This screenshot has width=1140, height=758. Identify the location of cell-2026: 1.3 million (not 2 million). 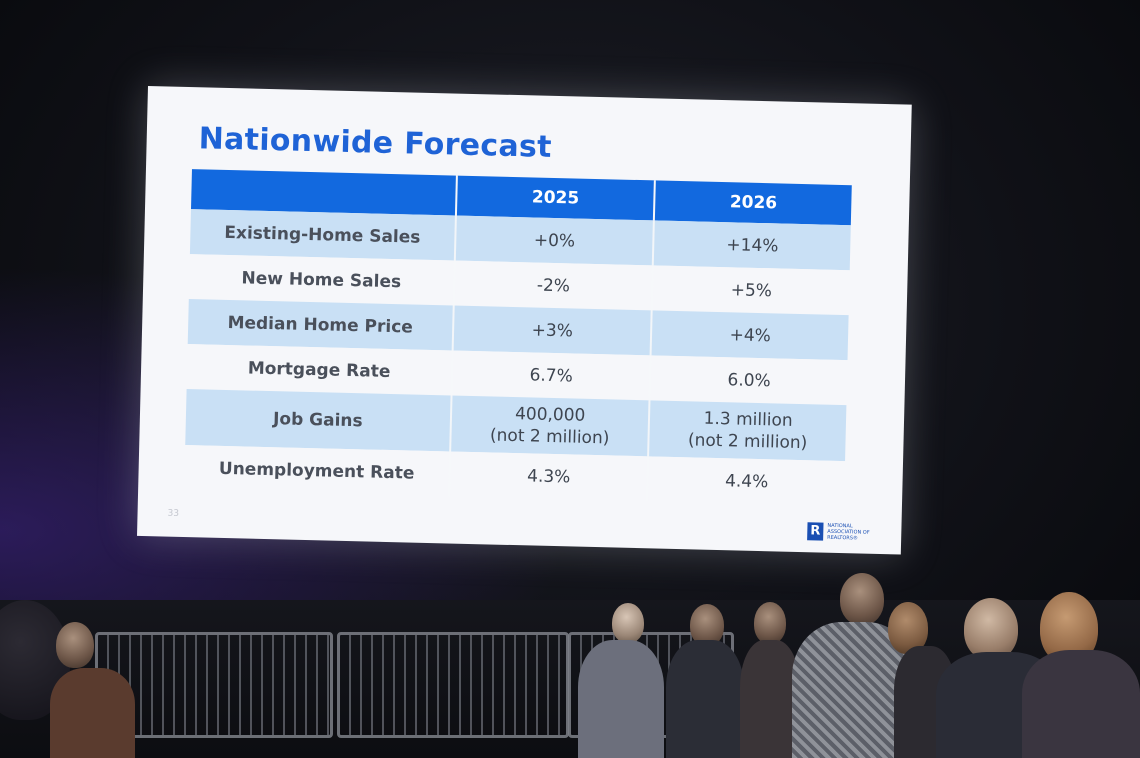
(747, 431).